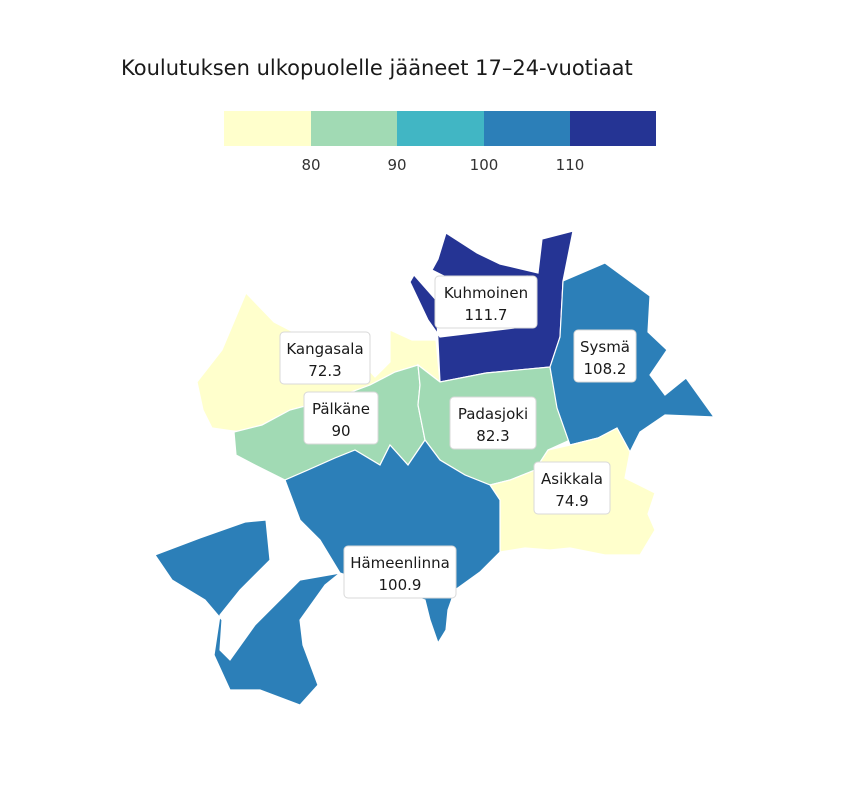  Describe the element at coordinates (572, 479) in the screenshot. I see `label-asikkala-name: Asikkala` at that location.